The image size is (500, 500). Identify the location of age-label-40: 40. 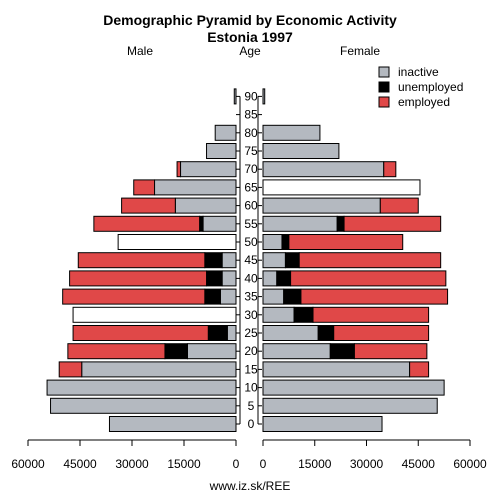
(251, 278).